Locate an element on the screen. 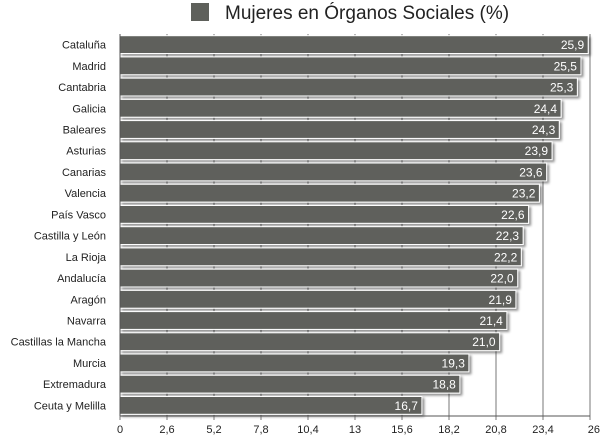 The height and width of the screenshot is (437, 602). value-label: 25,9 is located at coordinates (573, 45).